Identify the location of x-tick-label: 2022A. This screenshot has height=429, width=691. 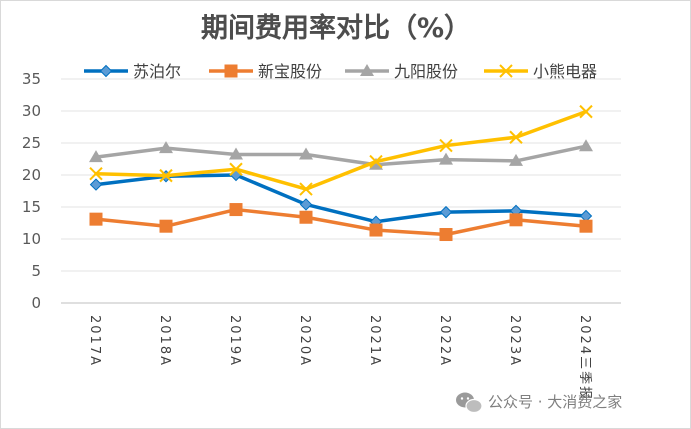
(444, 341).